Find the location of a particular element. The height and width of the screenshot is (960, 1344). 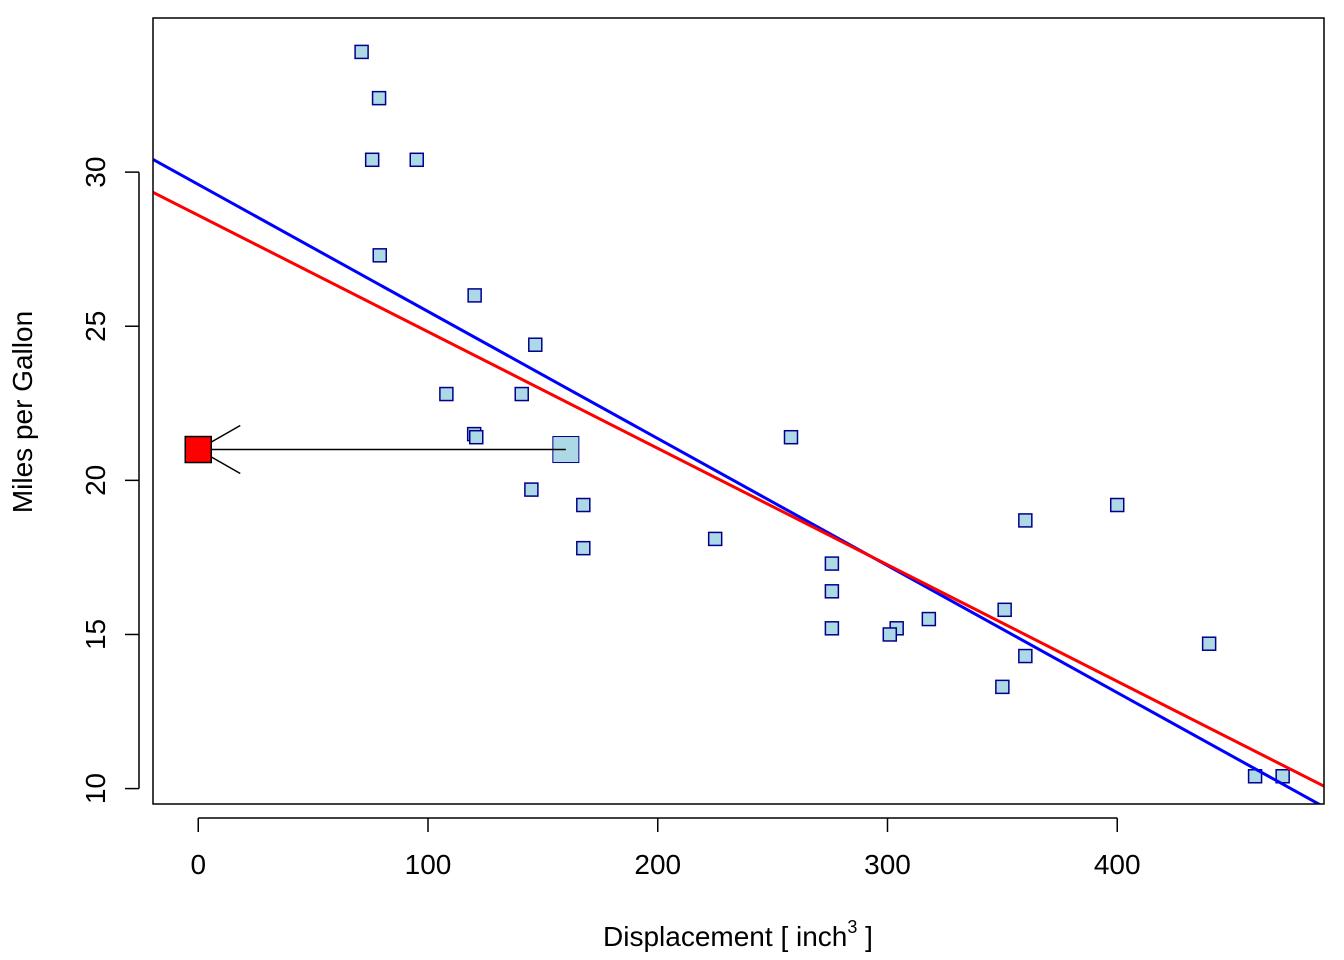

projected-point is located at coordinates (198, 449).